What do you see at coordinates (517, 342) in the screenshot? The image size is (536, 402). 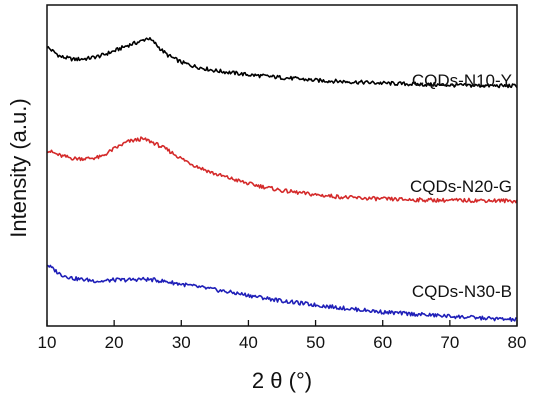 I see `x-tick-label-80: 80` at bounding box center [517, 342].